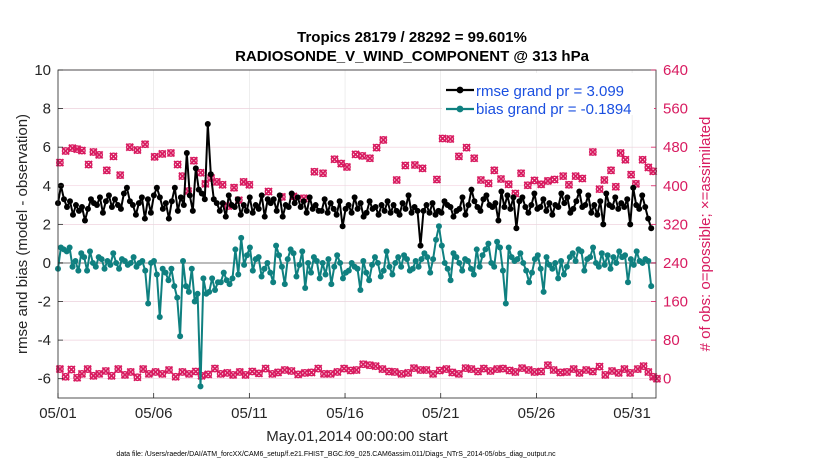 The width and height of the screenshot is (830, 470). What do you see at coordinates (58, 413) in the screenshot?
I see `x-tick-label: 05/01` at bounding box center [58, 413].